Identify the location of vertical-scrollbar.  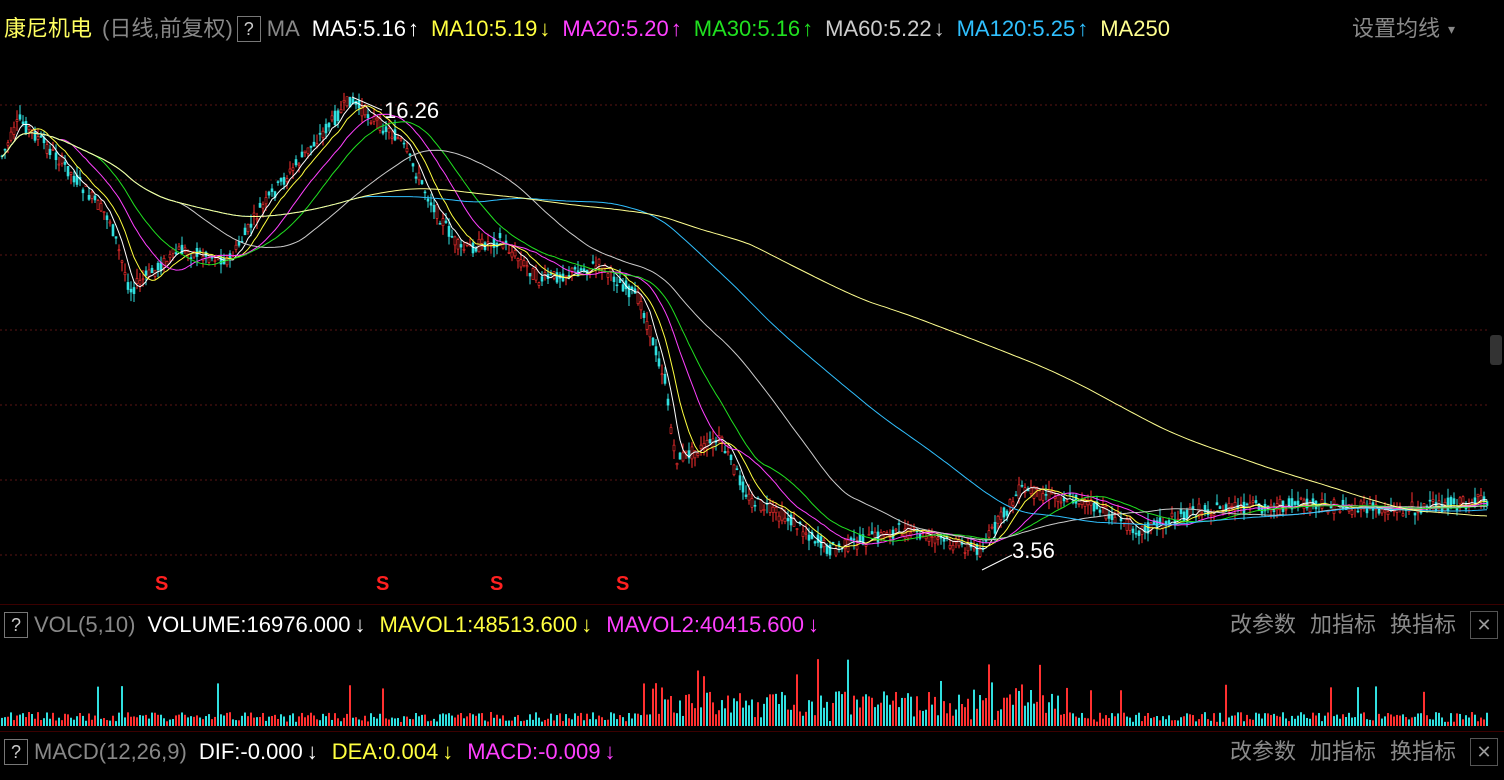
(1496, 350).